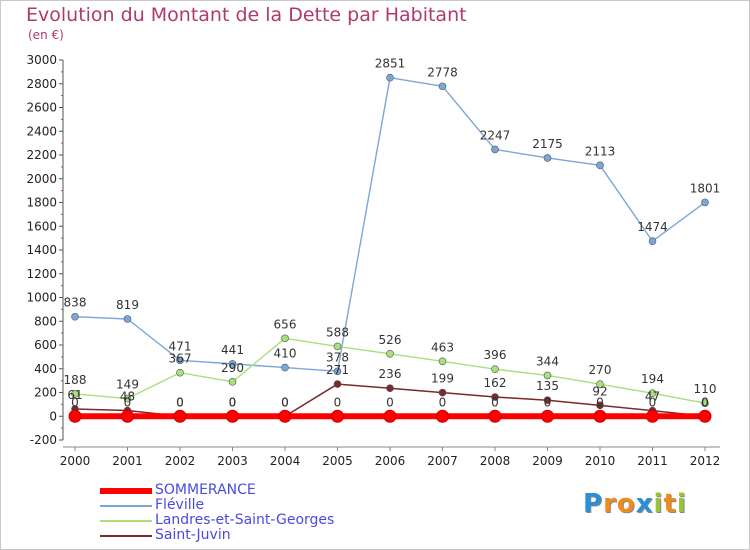  Describe the element at coordinates (41, 203) in the screenshot. I see `y-tick-label: 1800` at that location.